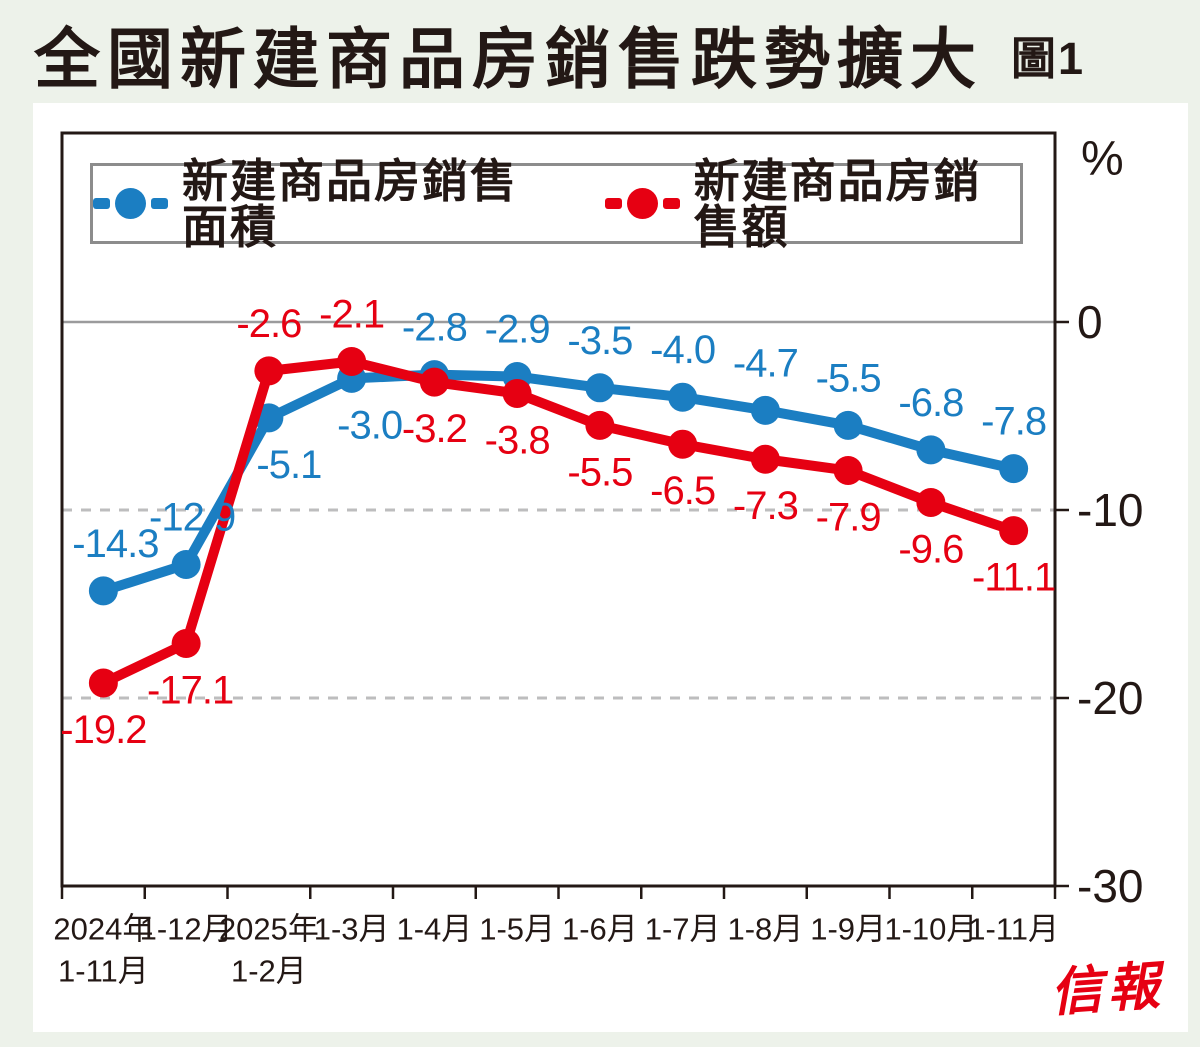 This screenshot has width=1200, height=1047. What do you see at coordinates (103, 730) in the screenshot?
I see `data-label: -19.2` at bounding box center [103, 730].